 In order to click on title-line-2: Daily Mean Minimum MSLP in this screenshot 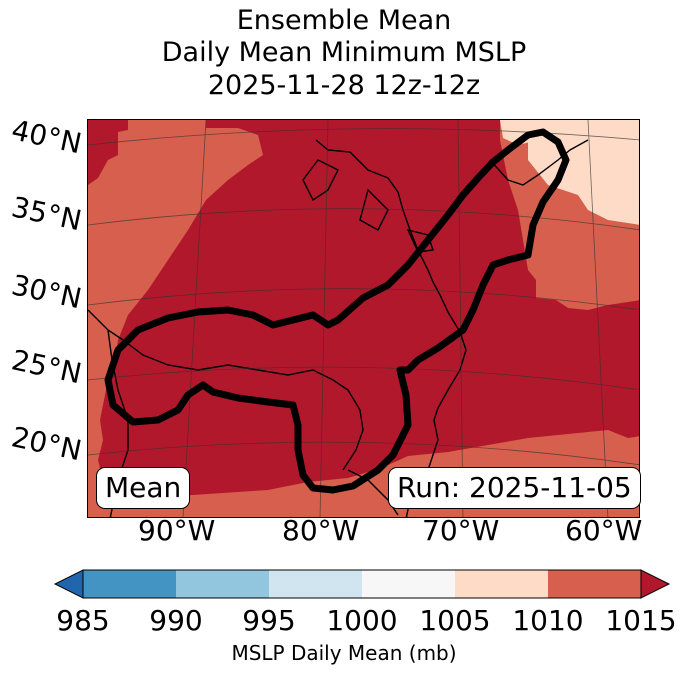, I will do `click(344, 52)`.